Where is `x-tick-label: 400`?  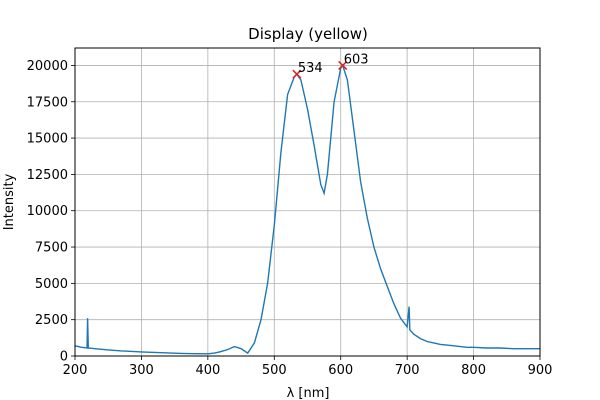
x-tick-label: 400 is located at coordinates (207, 370).